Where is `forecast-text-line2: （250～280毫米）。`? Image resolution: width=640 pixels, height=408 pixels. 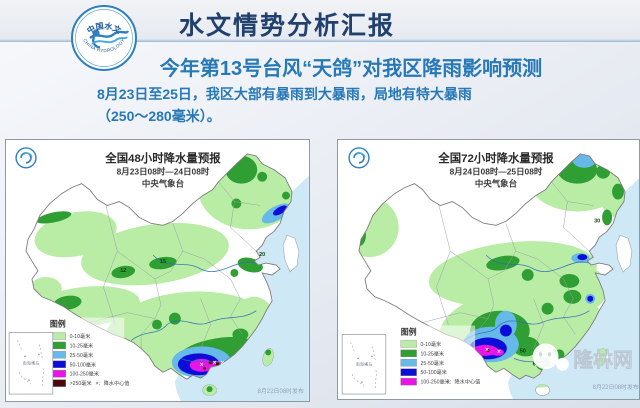
forecast-text-line2: （250～280毫米）。 is located at coordinates (159, 116).